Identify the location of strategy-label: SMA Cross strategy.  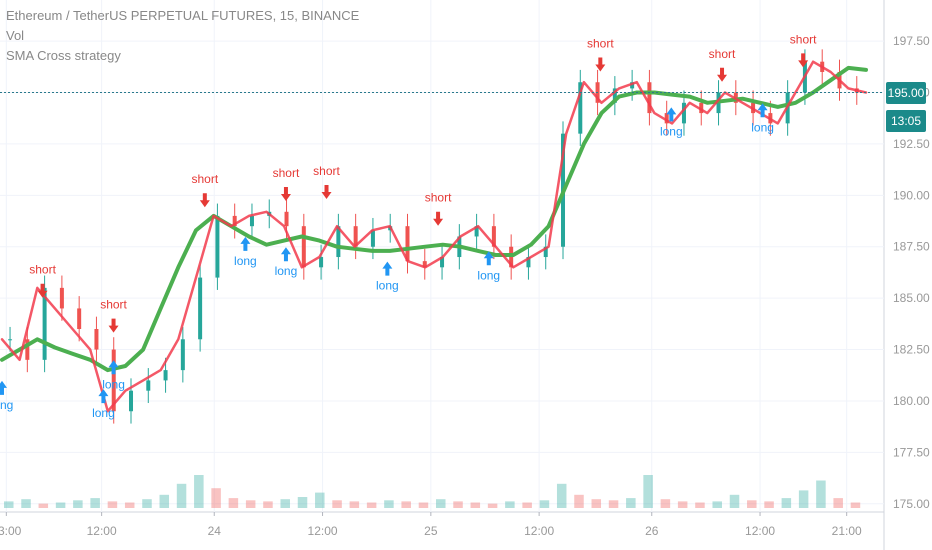
(63, 55).